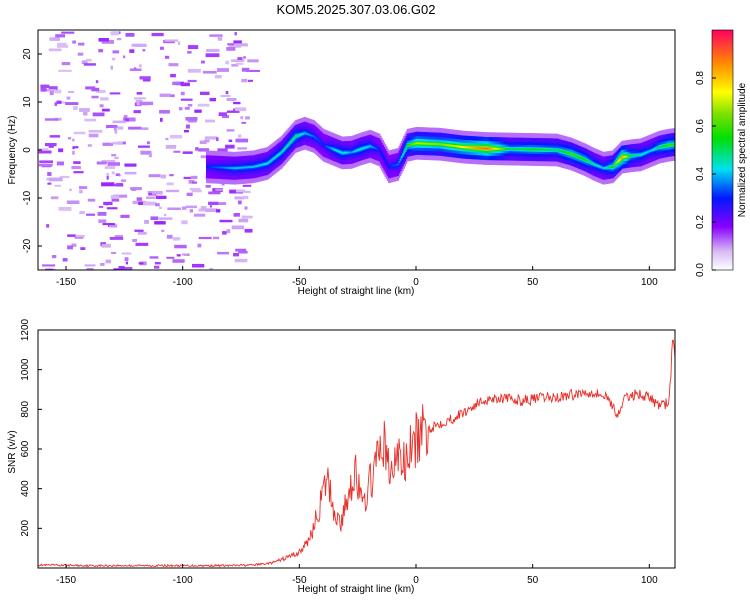  What do you see at coordinates (722, 150) in the screenshot?
I see `colorbar-frame` at bounding box center [722, 150].